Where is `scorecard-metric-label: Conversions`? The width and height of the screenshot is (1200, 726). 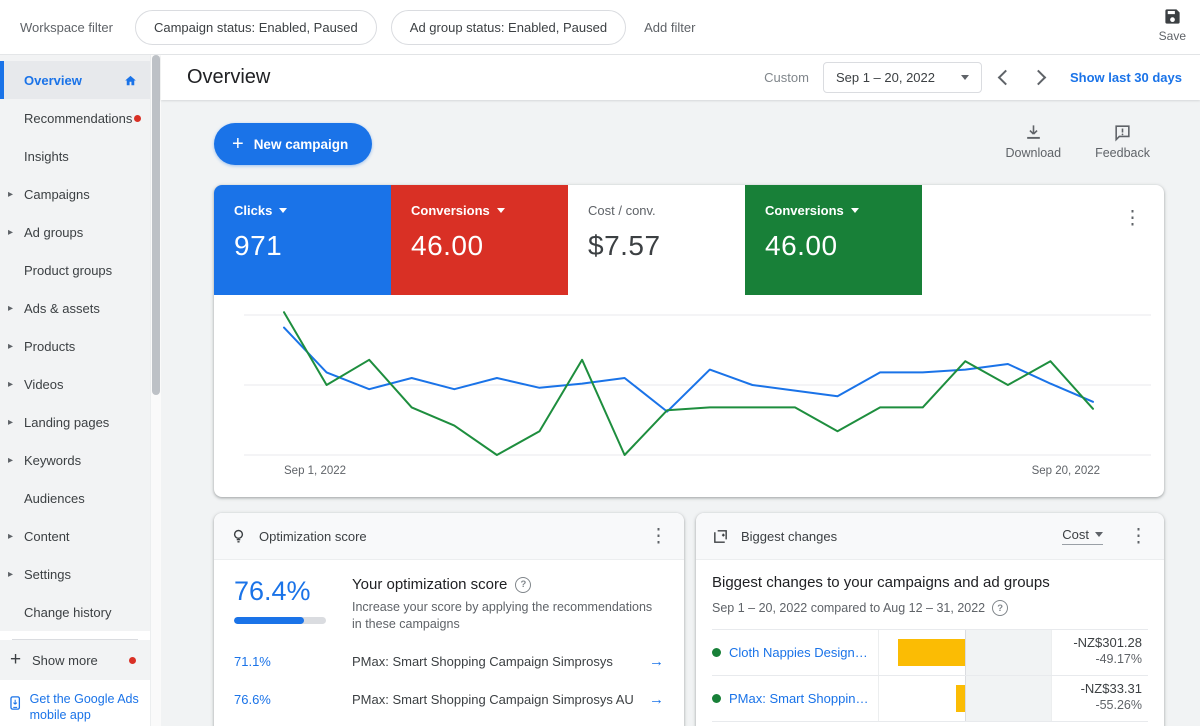 scorecard-metric-label: Conversions is located at coordinates (804, 210).